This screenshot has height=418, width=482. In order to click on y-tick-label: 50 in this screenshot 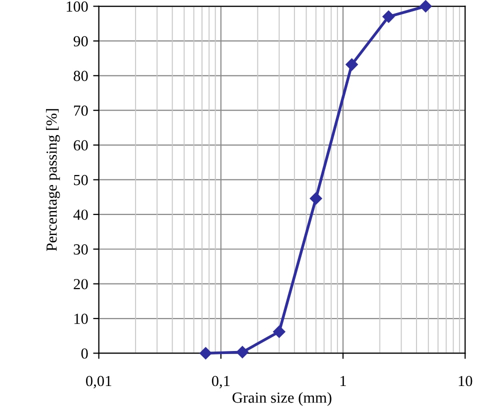, I will do `click(81, 180)`.